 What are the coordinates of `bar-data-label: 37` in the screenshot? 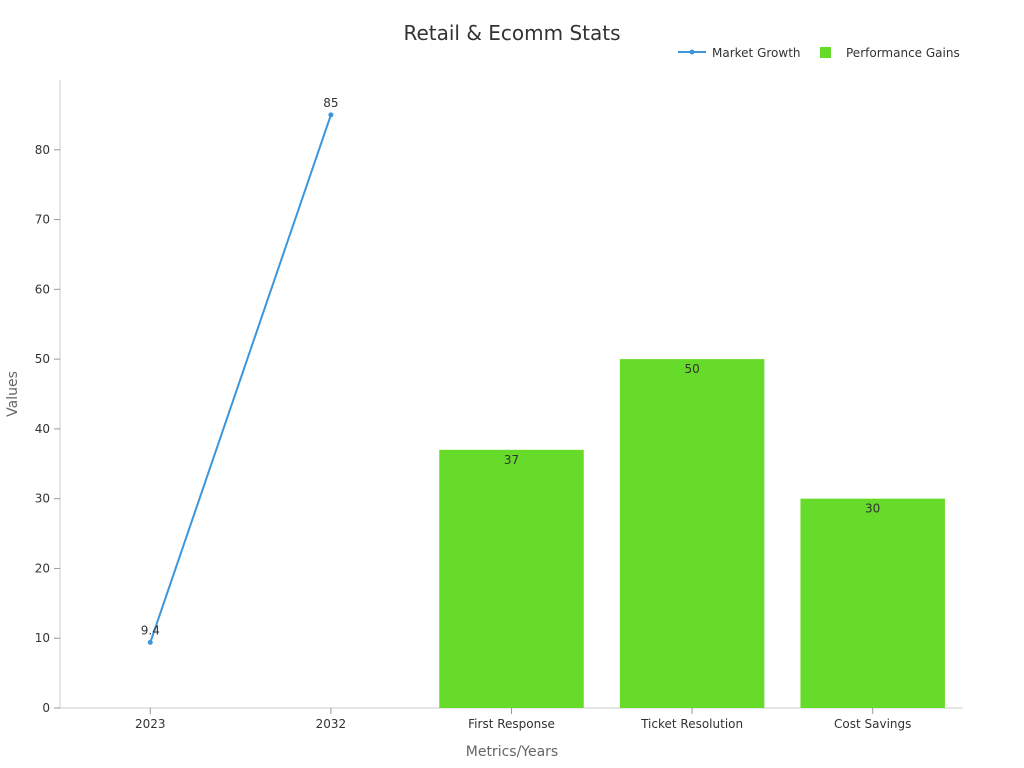 It's located at (511, 460).